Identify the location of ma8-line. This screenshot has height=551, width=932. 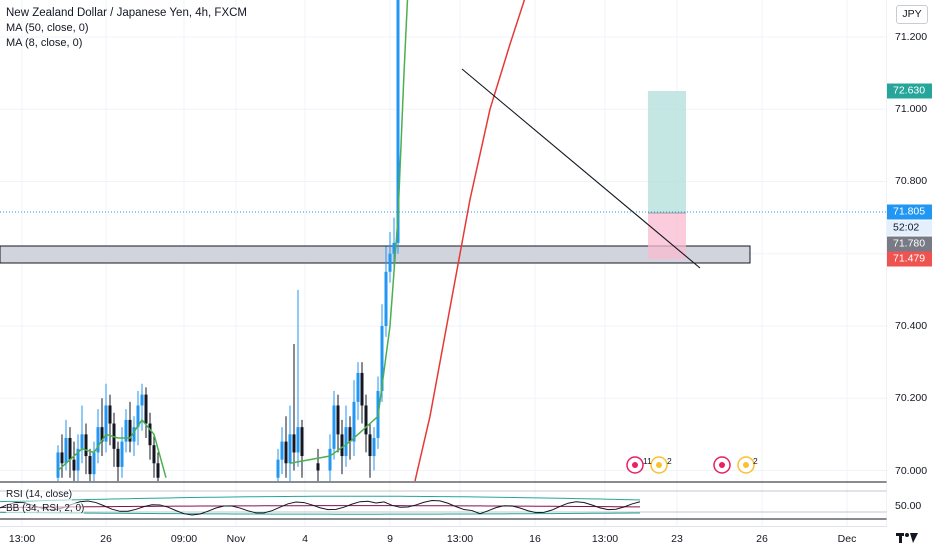
(349, 232).